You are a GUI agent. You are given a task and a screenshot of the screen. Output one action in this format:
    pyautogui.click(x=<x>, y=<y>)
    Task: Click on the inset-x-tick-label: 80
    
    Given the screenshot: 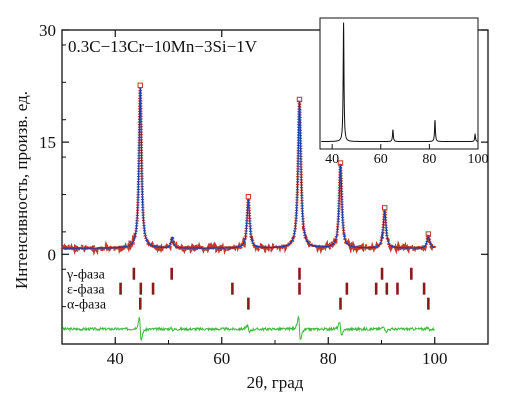 What is the action you would take?
    pyautogui.click(x=429, y=159)
    